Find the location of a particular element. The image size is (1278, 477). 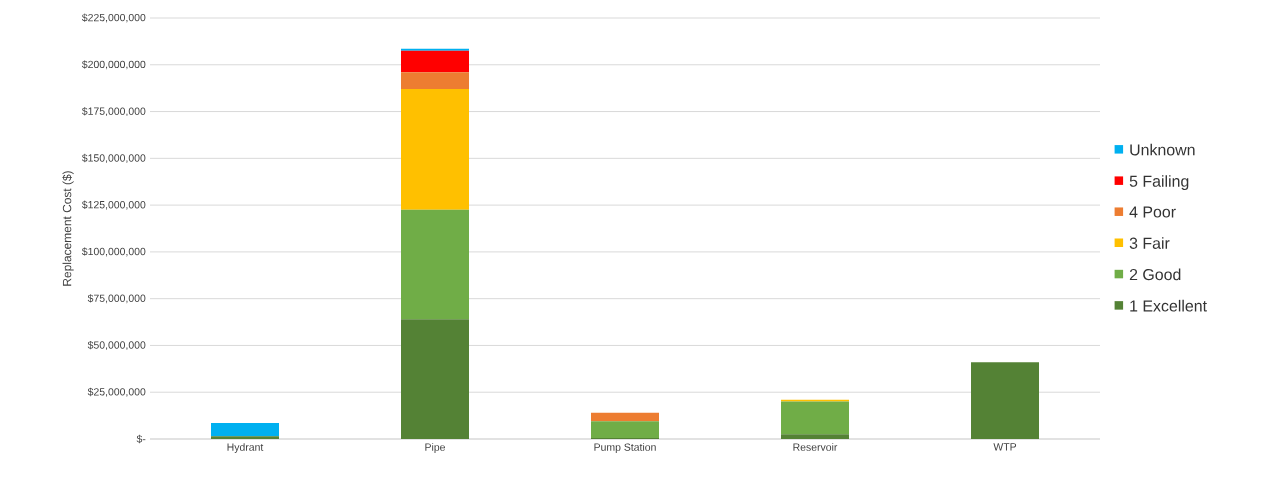

y-tick-label: $200,000,000 is located at coordinates (113, 65).